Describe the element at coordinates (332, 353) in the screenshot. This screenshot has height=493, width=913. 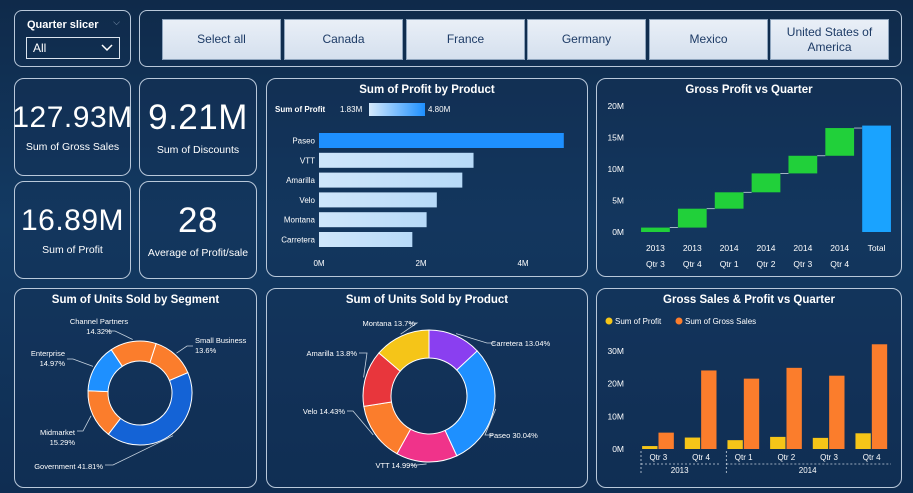
I see `slice-label: Amarilla 13.8%` at that location.